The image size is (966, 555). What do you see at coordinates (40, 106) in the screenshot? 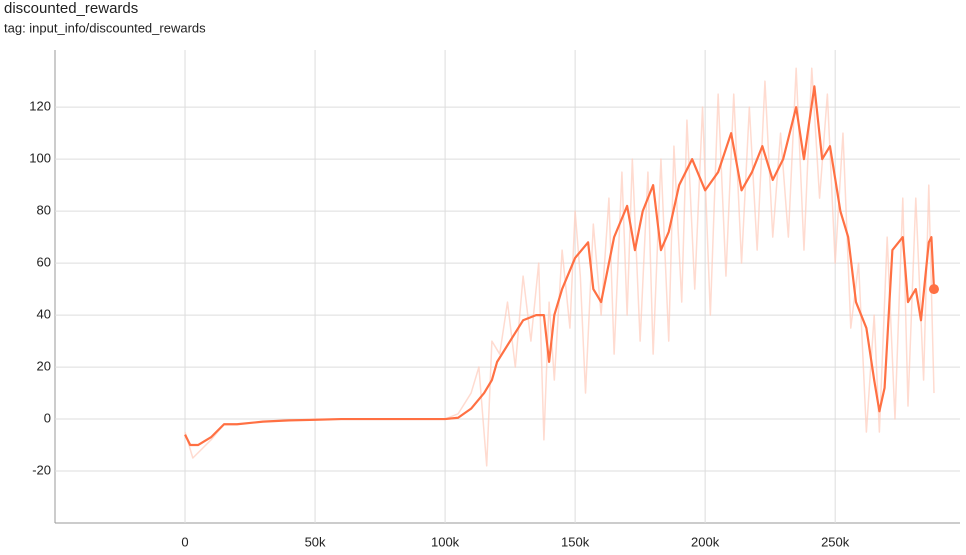
I see `y-tick-label: 120` at bounding box center [40, 106].